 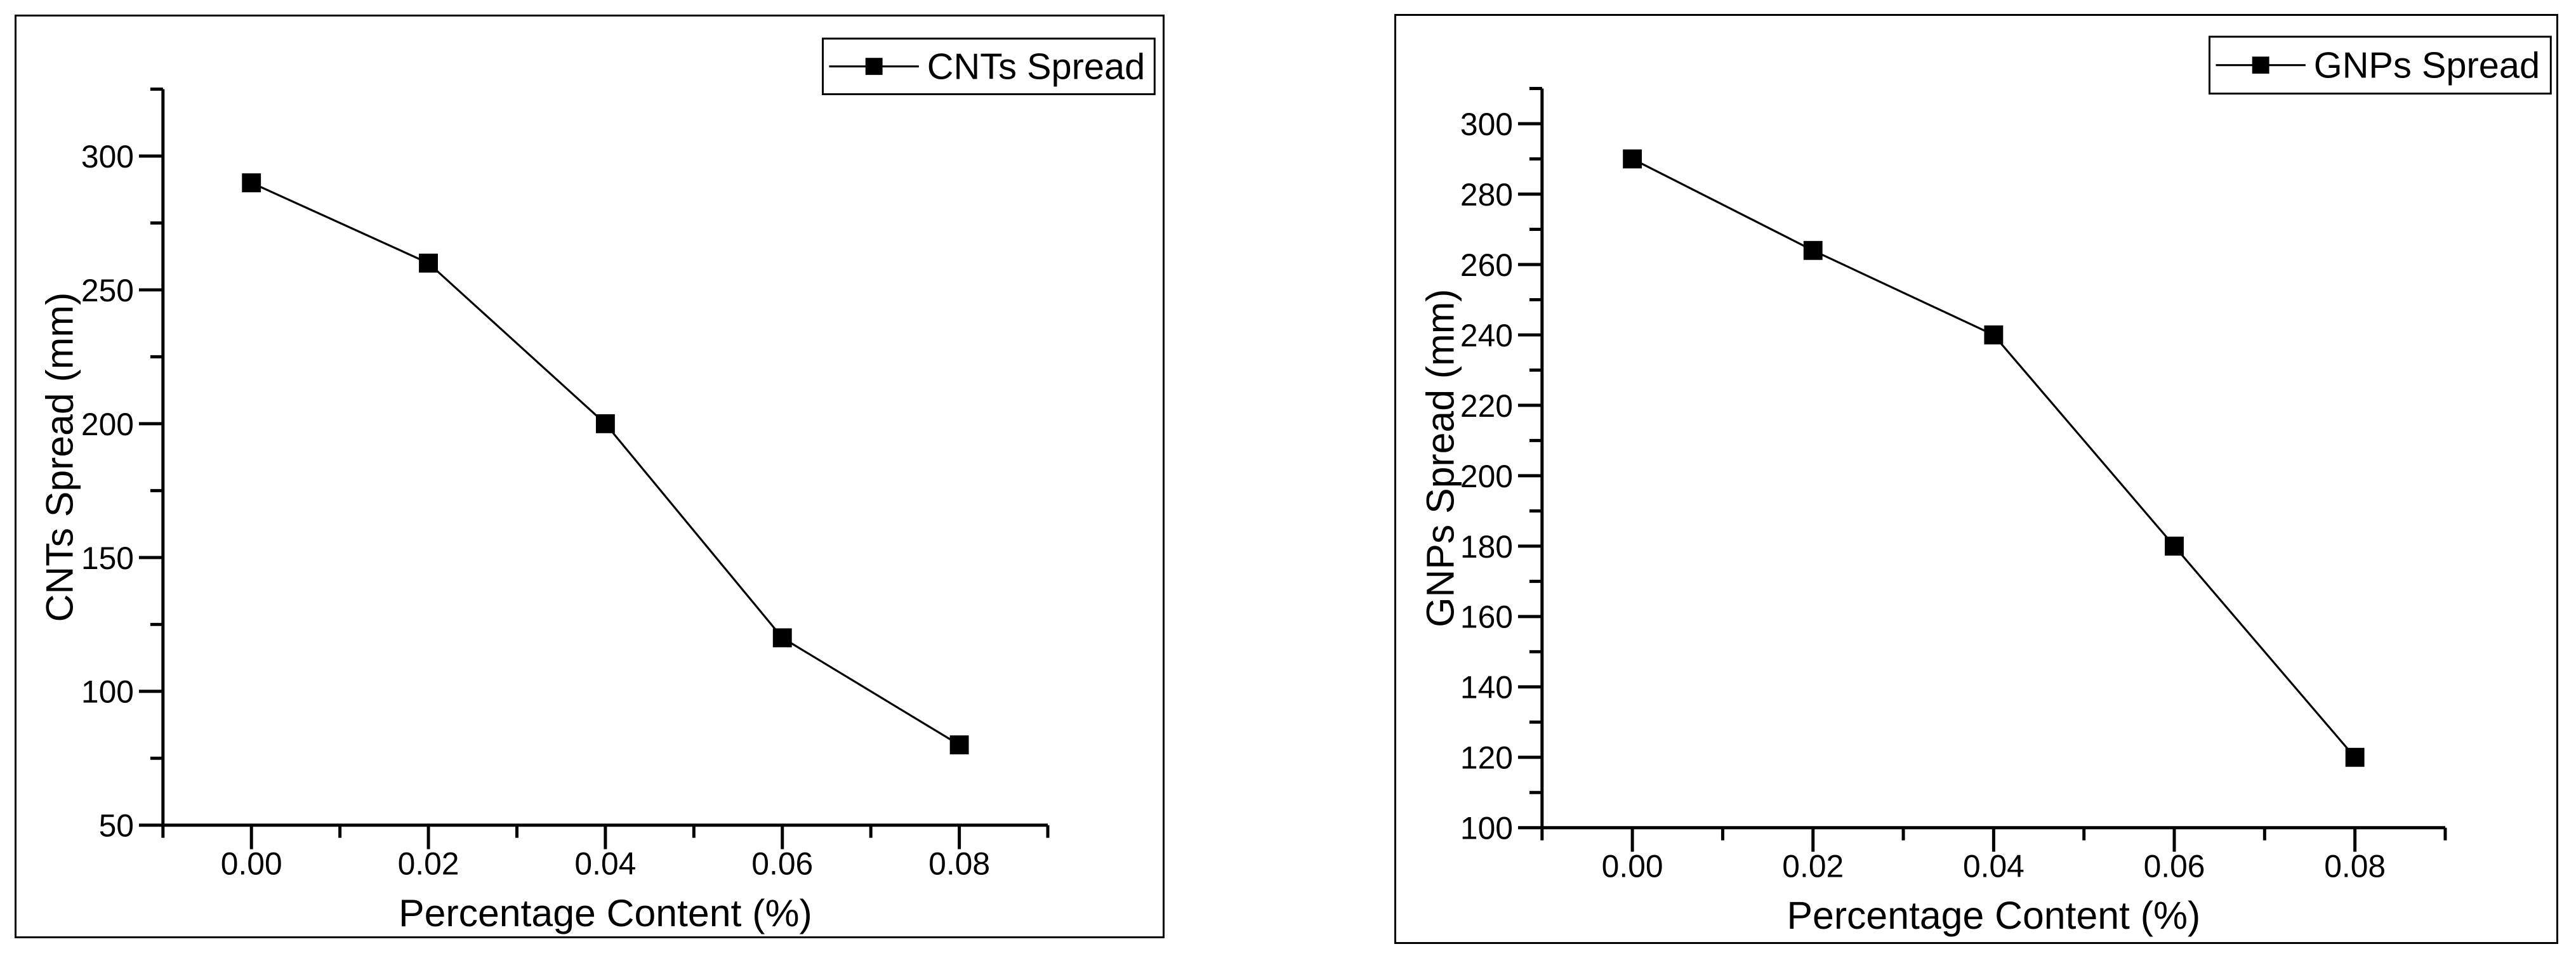 What do you see at coordinates (108, 558) in the screenshot?
I see `y-tick-label: 150` at bounding box center [108, 558].